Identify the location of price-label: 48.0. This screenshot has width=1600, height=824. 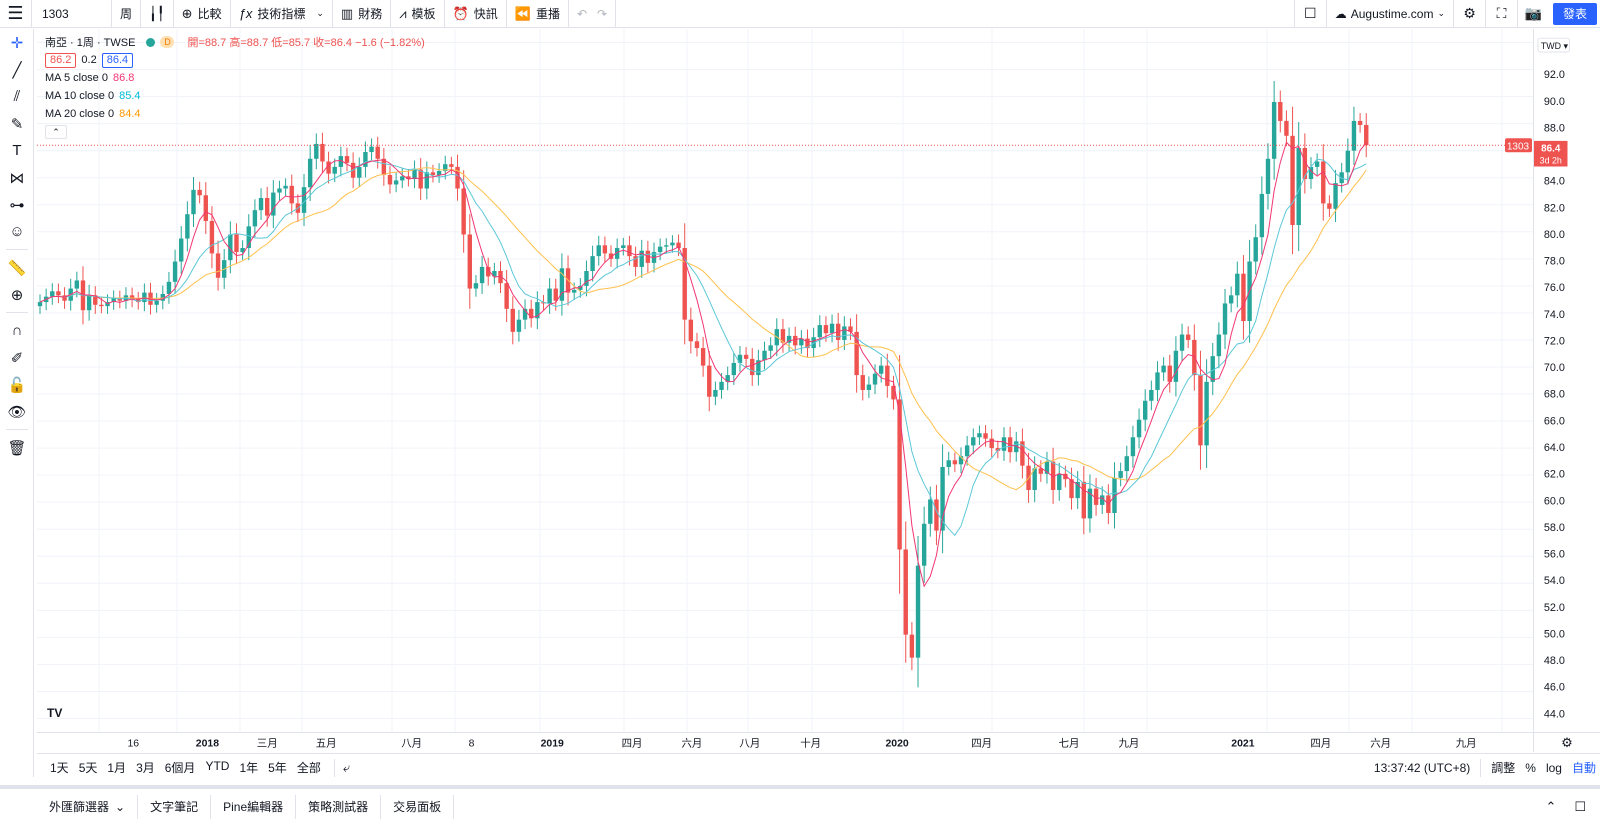
(1554, 661).